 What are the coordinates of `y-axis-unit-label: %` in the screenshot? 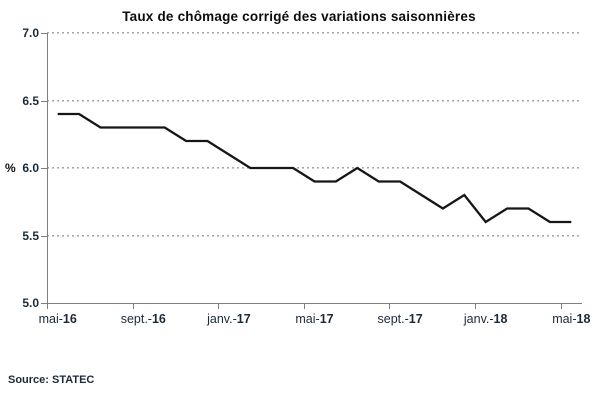 It's located at (10, 168).